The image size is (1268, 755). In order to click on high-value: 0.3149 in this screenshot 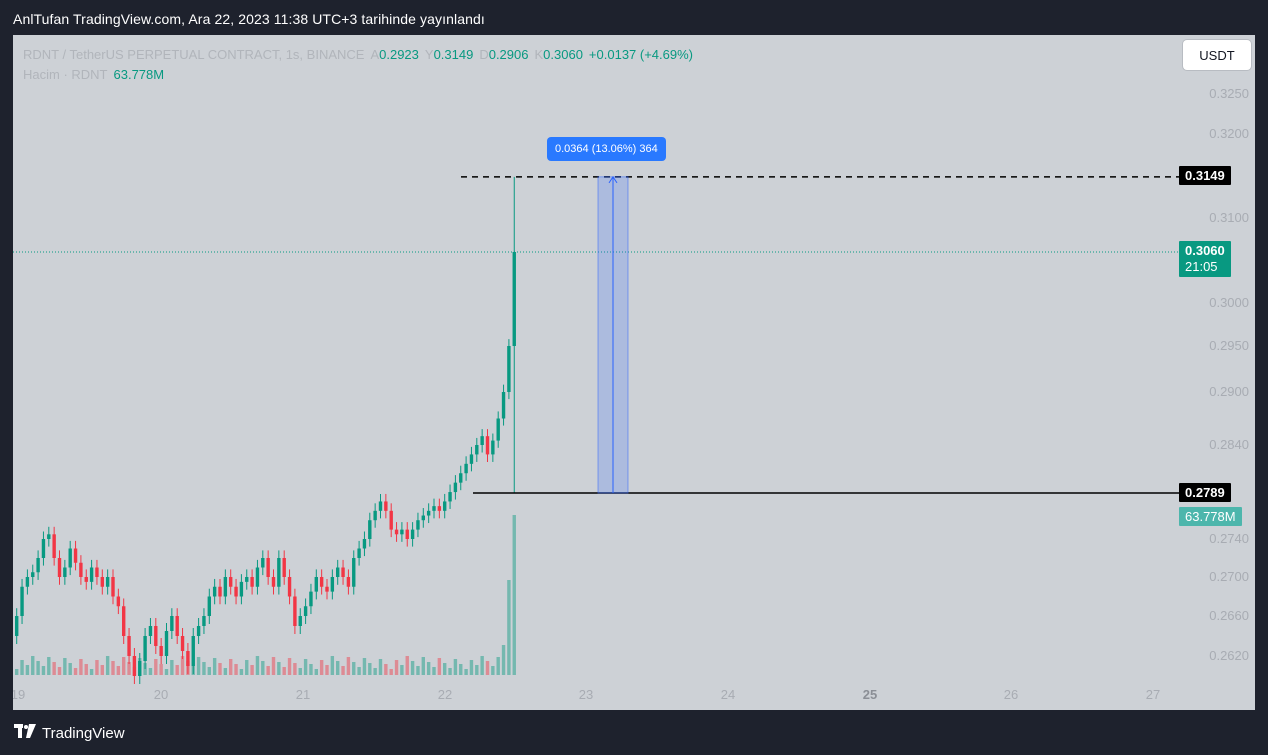, I will do `click(453, 54)`.